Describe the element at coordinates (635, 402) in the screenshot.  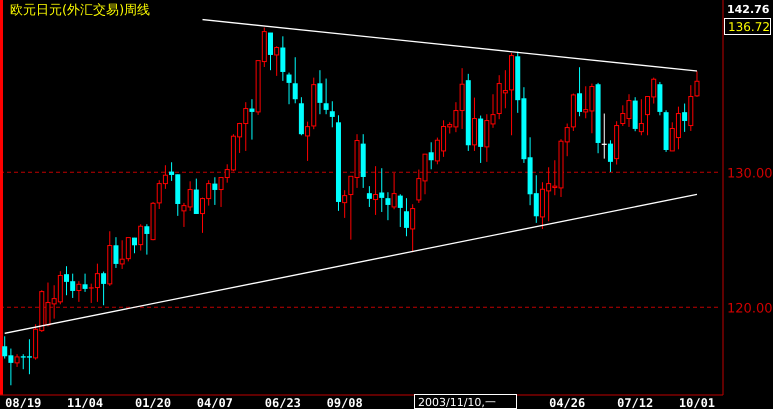
I see `x-tick-label: 07/12` at that location.